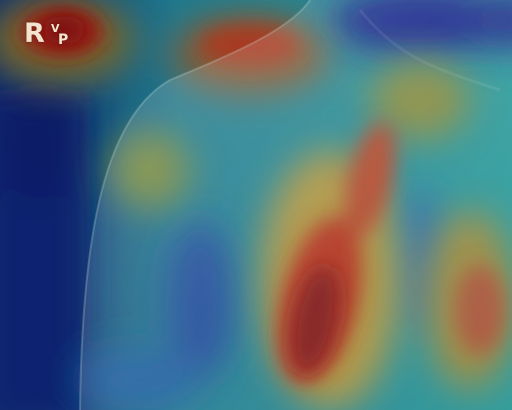 This screenshot has width=512, height=410. What do you see at coordinates (34, 33) in the screenshot?
I see `marker-main-letter: R` at bounding box center [34, 33].